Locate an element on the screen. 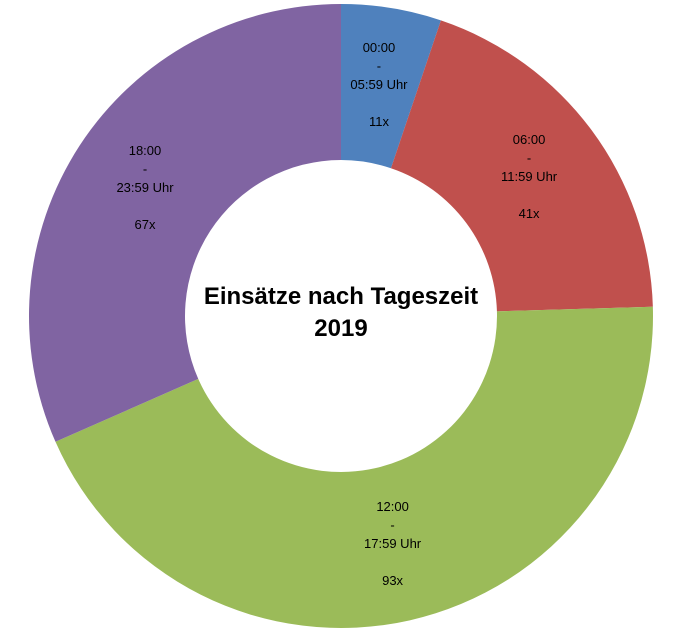 This screenshot has width=680, height=637. slice-category-line-4-1: 18:00 is located at coordinates (145, 150).